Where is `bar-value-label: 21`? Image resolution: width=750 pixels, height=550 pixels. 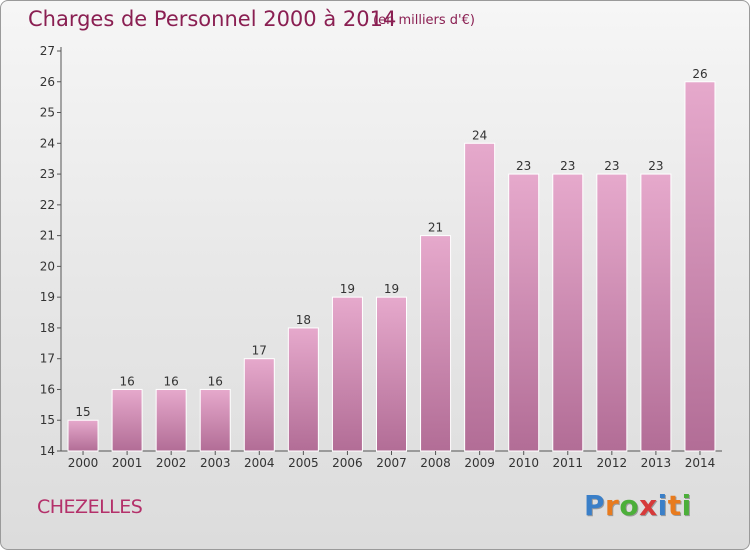
bar-value-label: 21 is located at coordinates (435, 228).